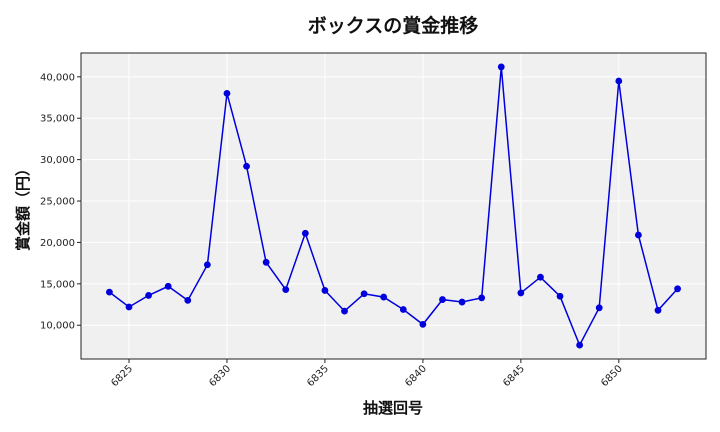 The width and height of the screenshot is (720, 432). I want to click on x-tick-label: 6830, so click(220, 376).